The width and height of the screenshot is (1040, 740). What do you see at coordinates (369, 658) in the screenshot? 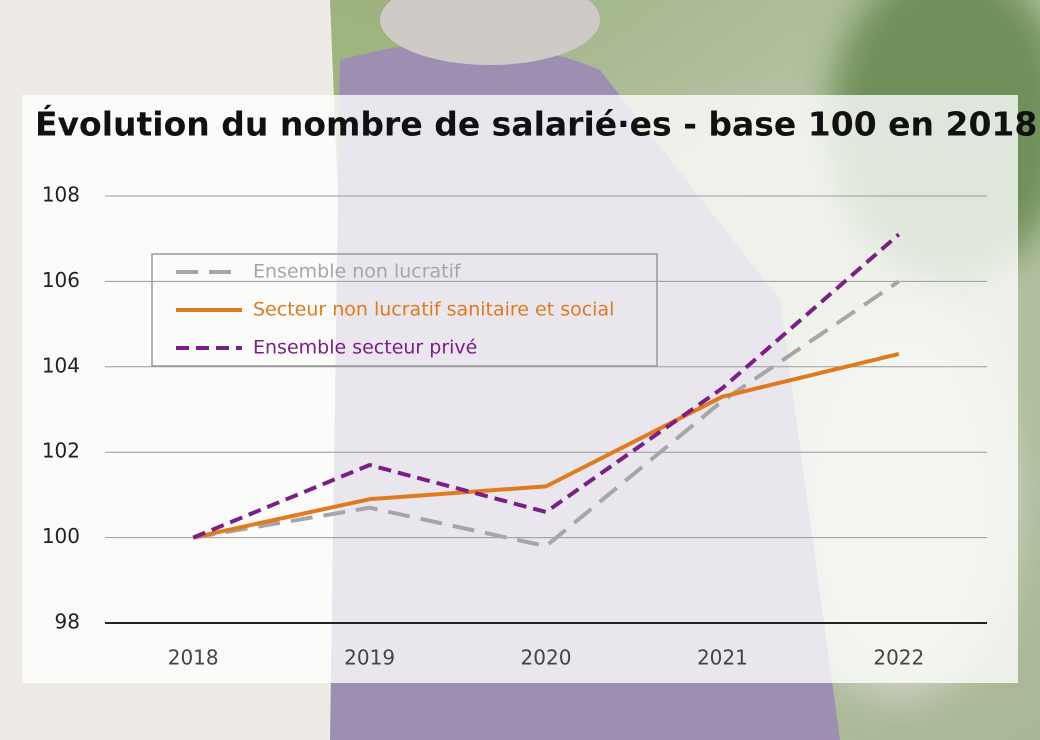
I see `x-tick-label: 2019` at bounding box center [369, 658].